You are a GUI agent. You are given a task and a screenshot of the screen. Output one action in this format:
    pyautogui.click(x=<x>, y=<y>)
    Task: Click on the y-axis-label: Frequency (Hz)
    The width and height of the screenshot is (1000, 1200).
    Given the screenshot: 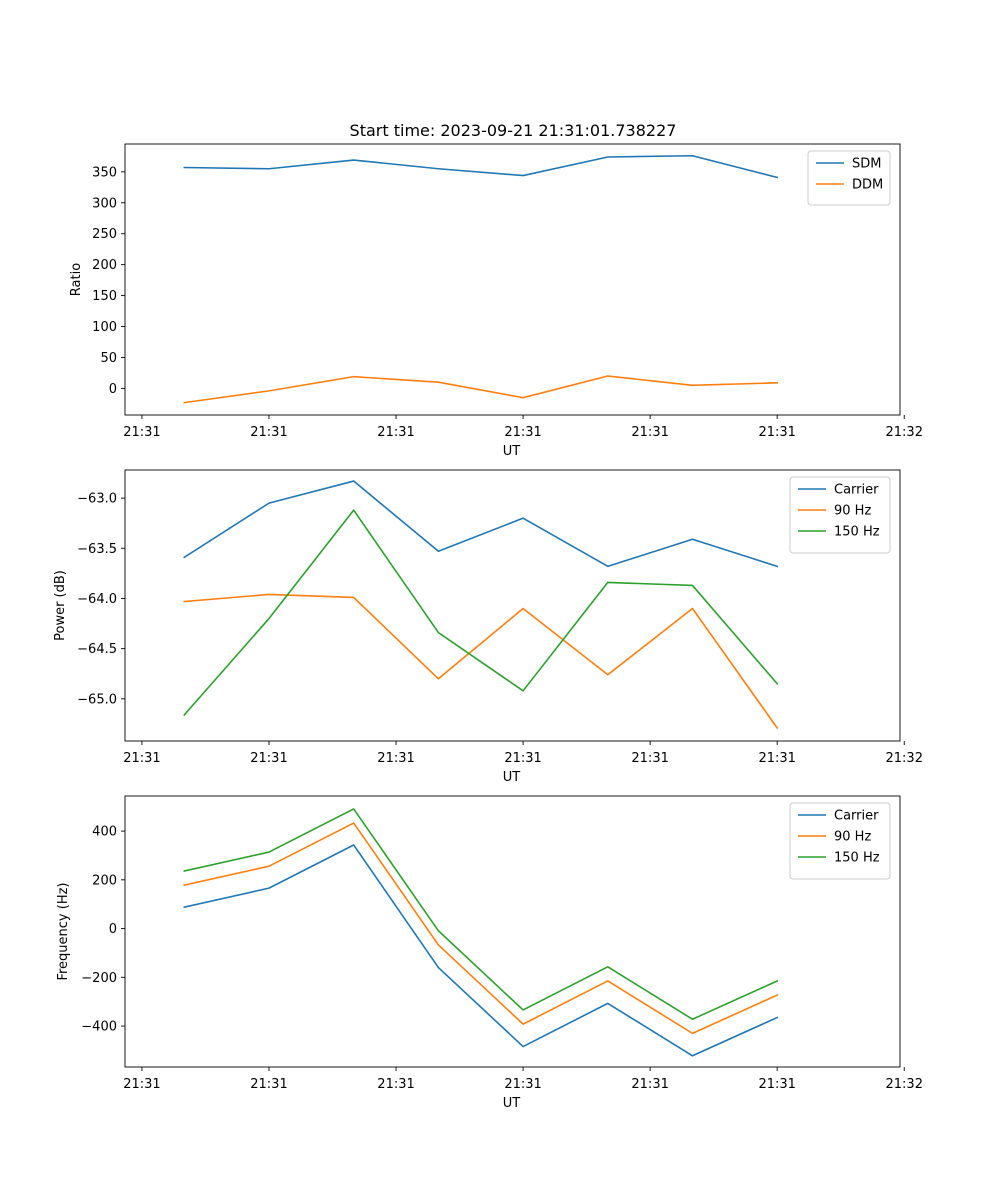 What is the action you would take?
    pyautogui.click(x=63, y=931)
    